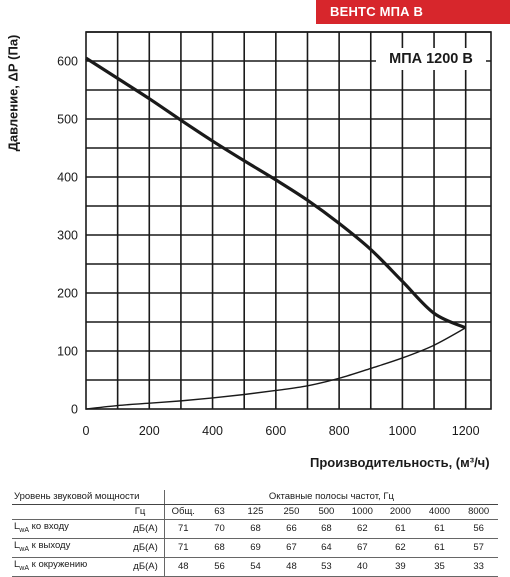  Describe the element at coordinates (439, 567) in the screenshot. I see `table-cell: 35` at that location.